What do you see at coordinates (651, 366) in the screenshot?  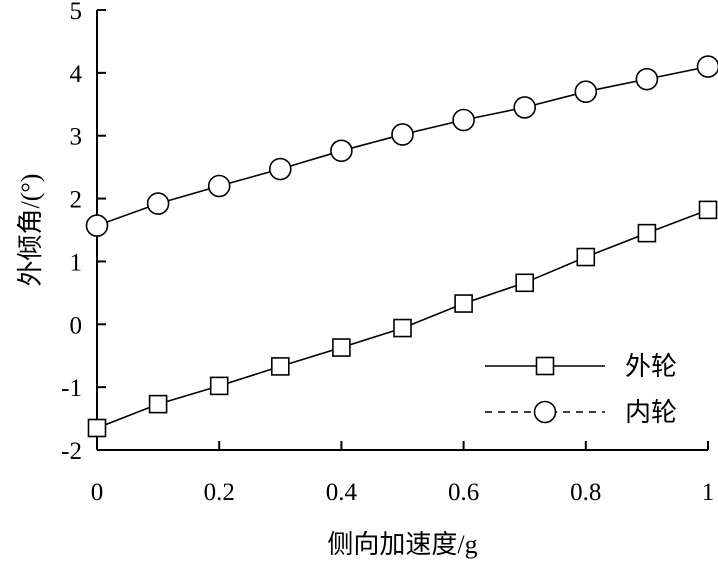 I see `legend-label-1: 外轮` at bounding box center [651, 366].